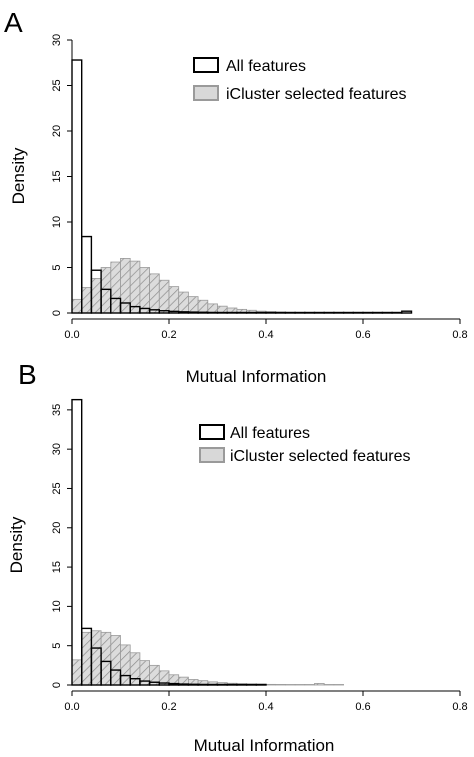  I want to click on legend-label-all-features-b: All features, so click(270, 433).